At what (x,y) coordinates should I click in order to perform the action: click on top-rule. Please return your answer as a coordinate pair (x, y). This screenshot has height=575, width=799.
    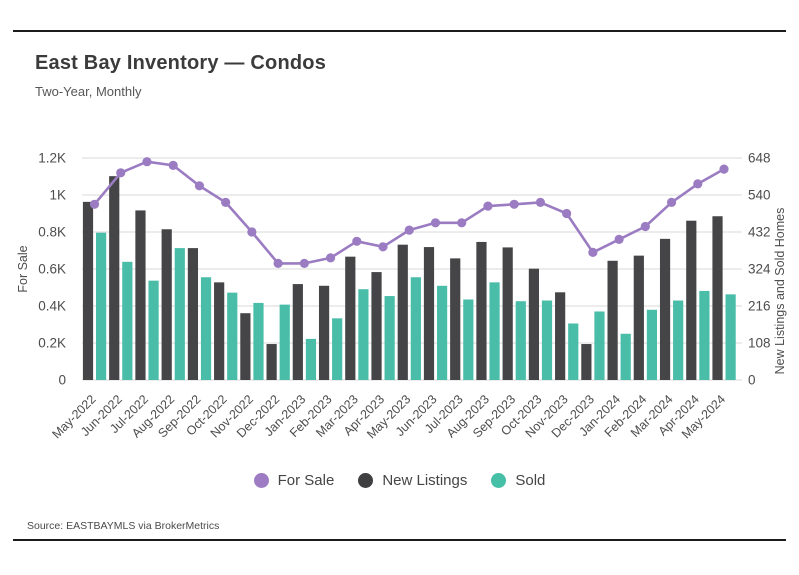
    Looking at the image, I should click on (399, 31).